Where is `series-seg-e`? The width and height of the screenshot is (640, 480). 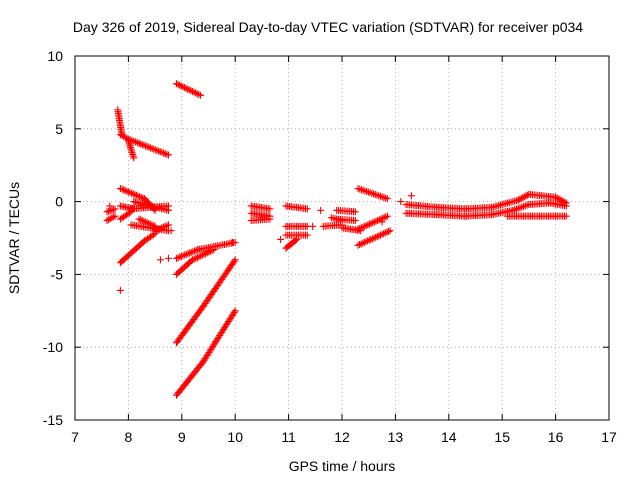
series-seg-e is located at coordinates (137, 199).